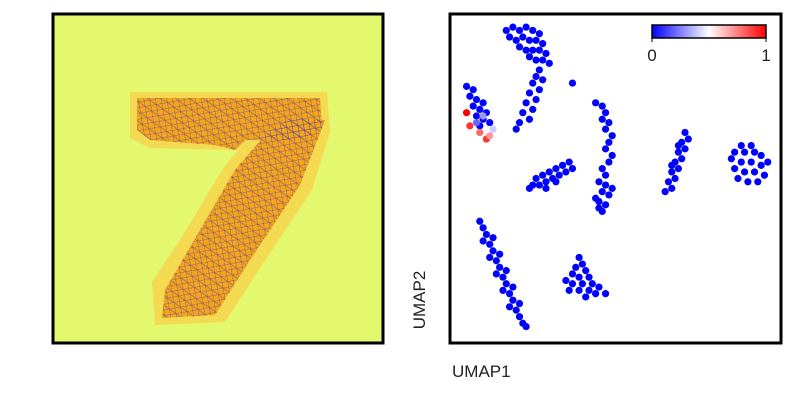 Image resolution: width=793 pixels, height=397 pixels. What do you see at coordinates (481, 371) in the screenshot?
I see `x-axis-label: UMAP1` at bounding box center [481, 371].